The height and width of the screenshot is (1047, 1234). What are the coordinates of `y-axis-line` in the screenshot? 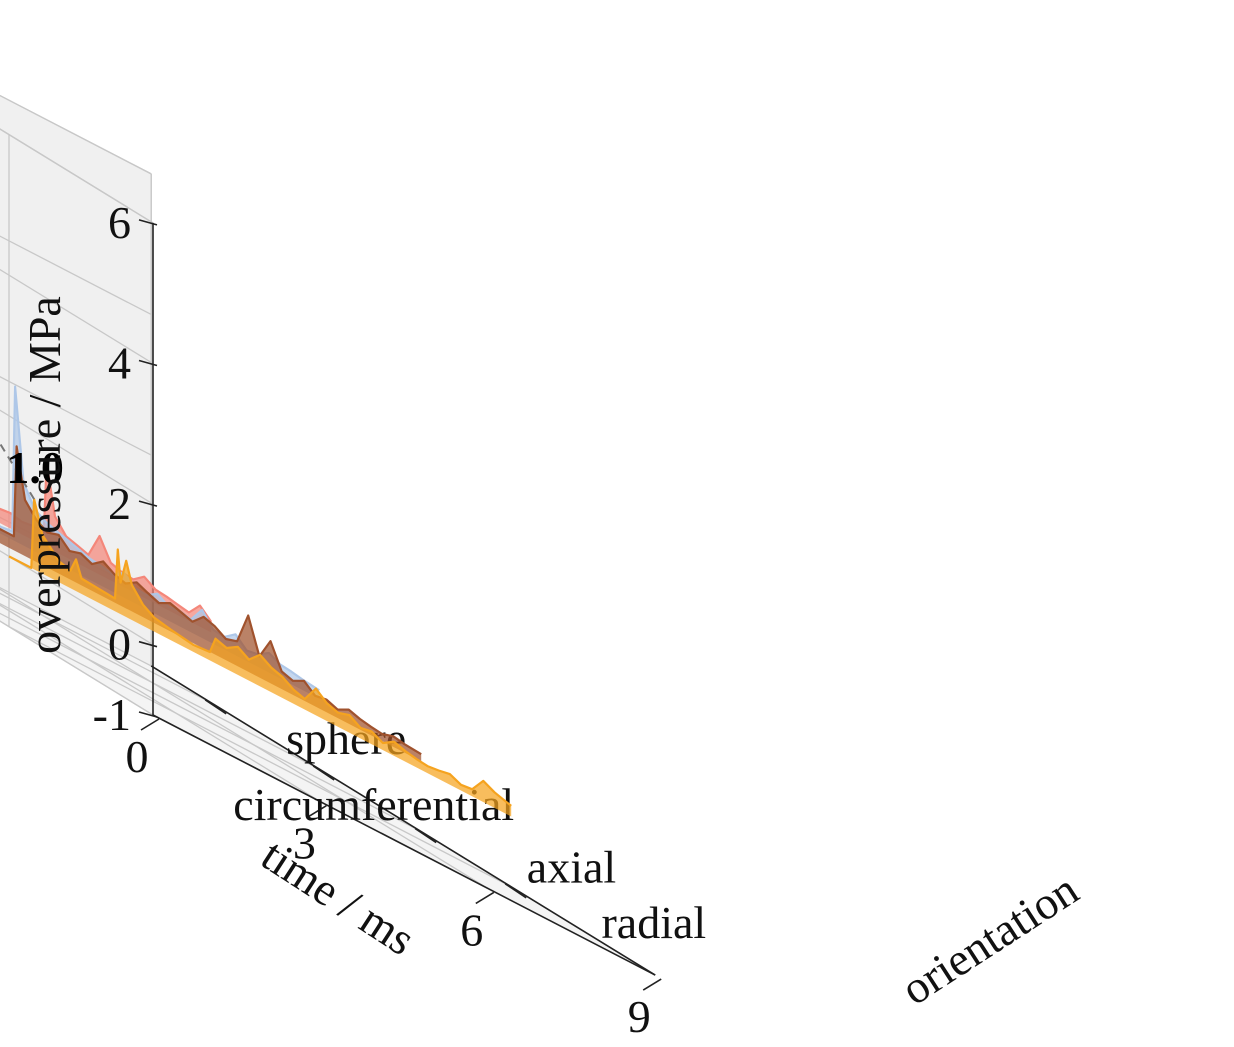 It's located at (403, 820).